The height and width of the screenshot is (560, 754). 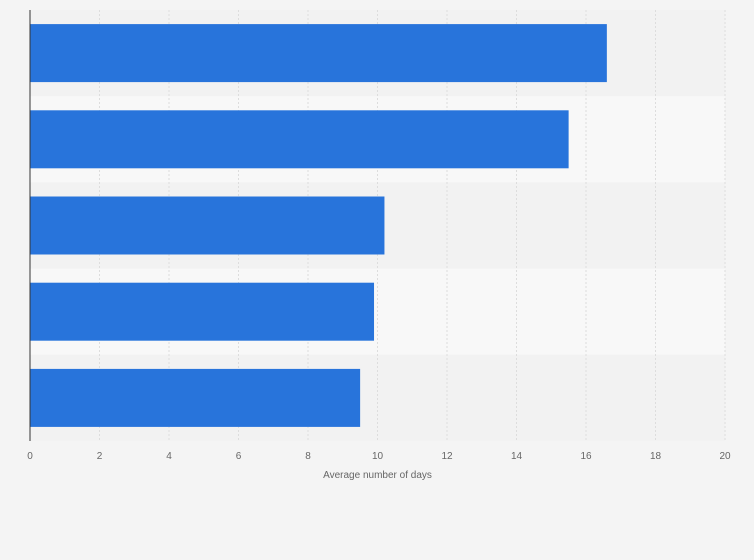 I want to click on x-tick-label: 2, so click(x=100, y=456).